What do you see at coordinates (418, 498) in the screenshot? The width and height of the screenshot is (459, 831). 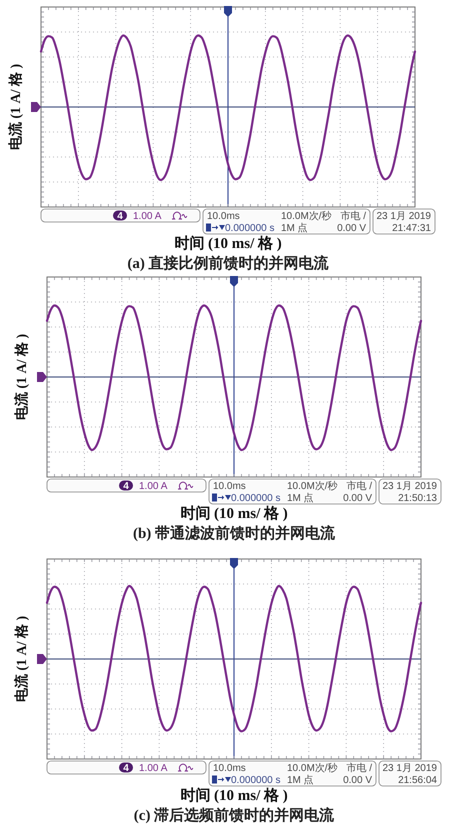 I see `text: 21:50:13` at bounding box center [418, 498].